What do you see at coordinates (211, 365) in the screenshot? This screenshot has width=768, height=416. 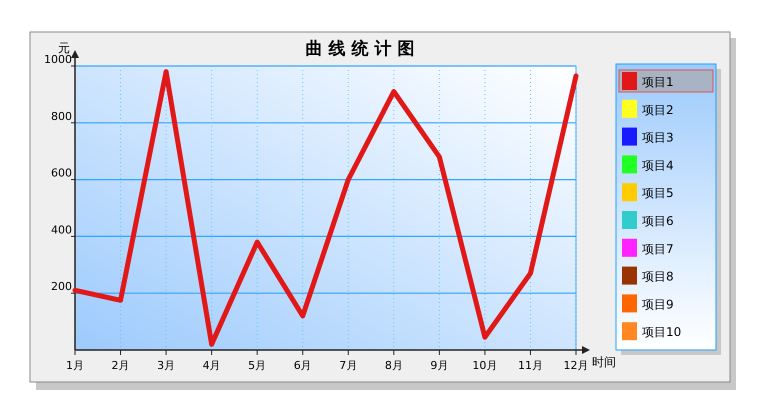 I see `x-tick-label: 4月` at bounding box center [211, 365].